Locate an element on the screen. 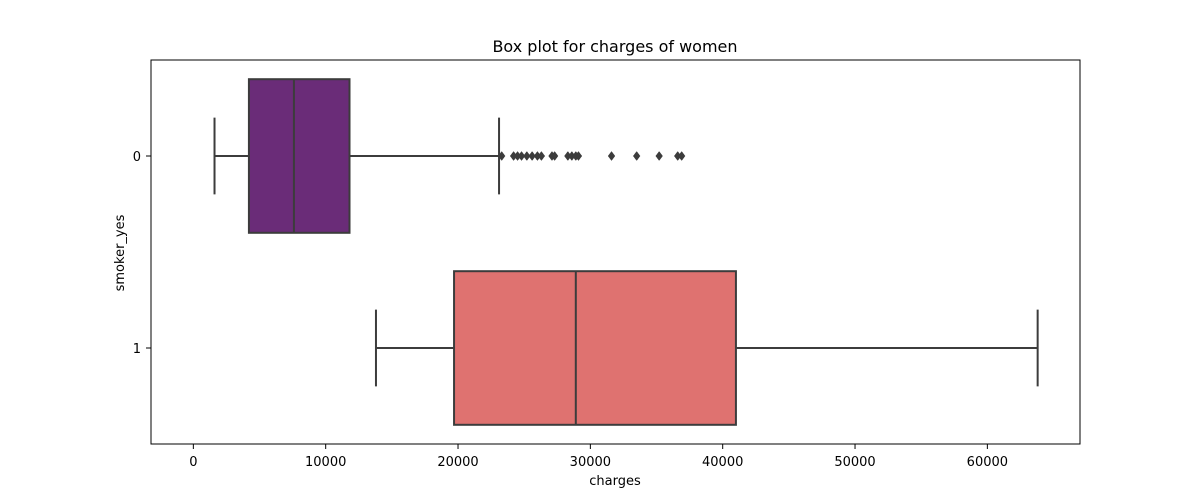 Image resolution: width=1200 pixels, height=500 pixels. x-tick-label: 30000 is located at coordinates (590, 462).